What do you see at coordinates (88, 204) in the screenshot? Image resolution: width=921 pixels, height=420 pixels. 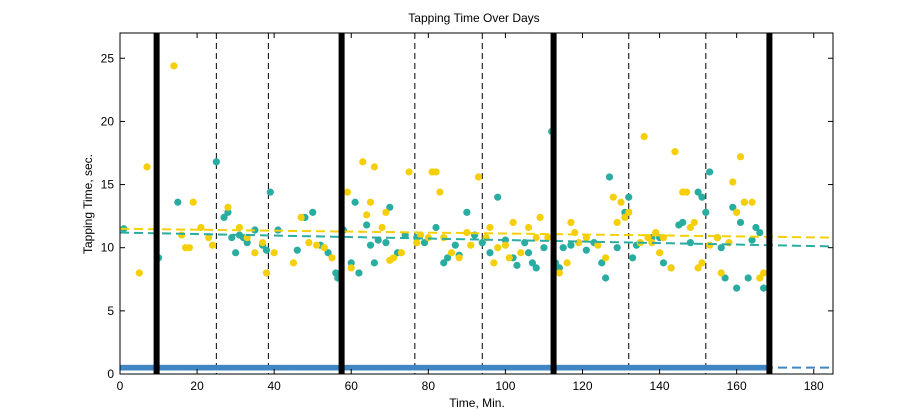 I see `y-axis-title: Tapping Time, sec.` at bounding box center [88, 204].